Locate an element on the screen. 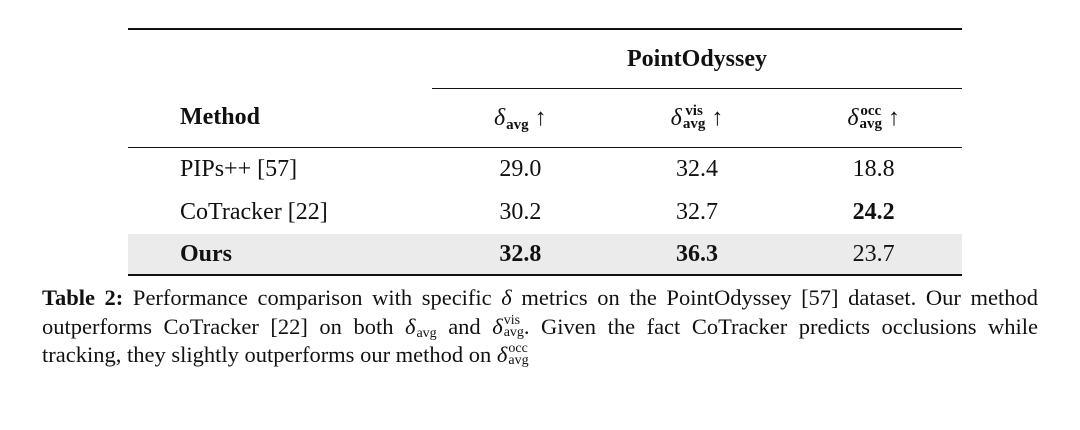  math: δ occ avg ↑ is located at coordinates (873, 117).